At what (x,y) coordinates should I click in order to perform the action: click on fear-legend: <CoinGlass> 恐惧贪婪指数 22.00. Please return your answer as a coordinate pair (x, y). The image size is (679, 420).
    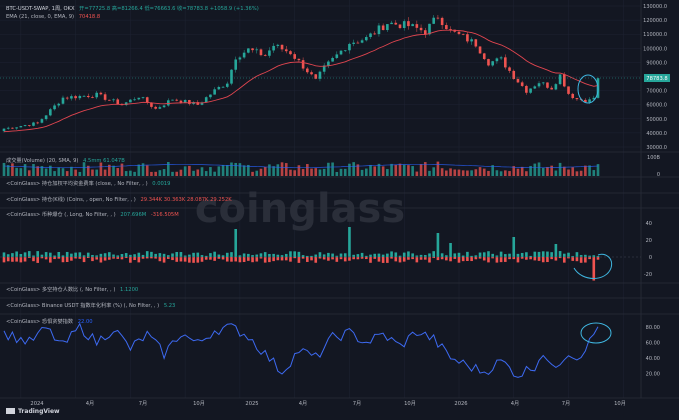
    Looking at the image, I should click on (49, 322).